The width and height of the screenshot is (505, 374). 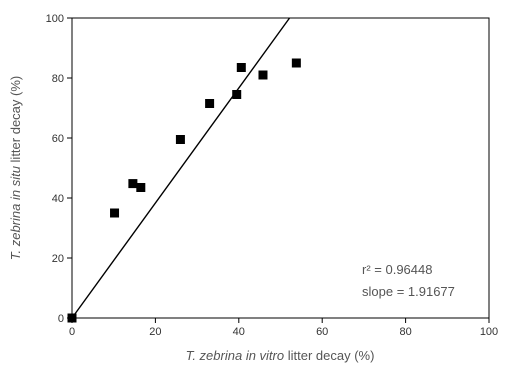 I want to click on x-tick-label: 40, so click(x=239, y=332).